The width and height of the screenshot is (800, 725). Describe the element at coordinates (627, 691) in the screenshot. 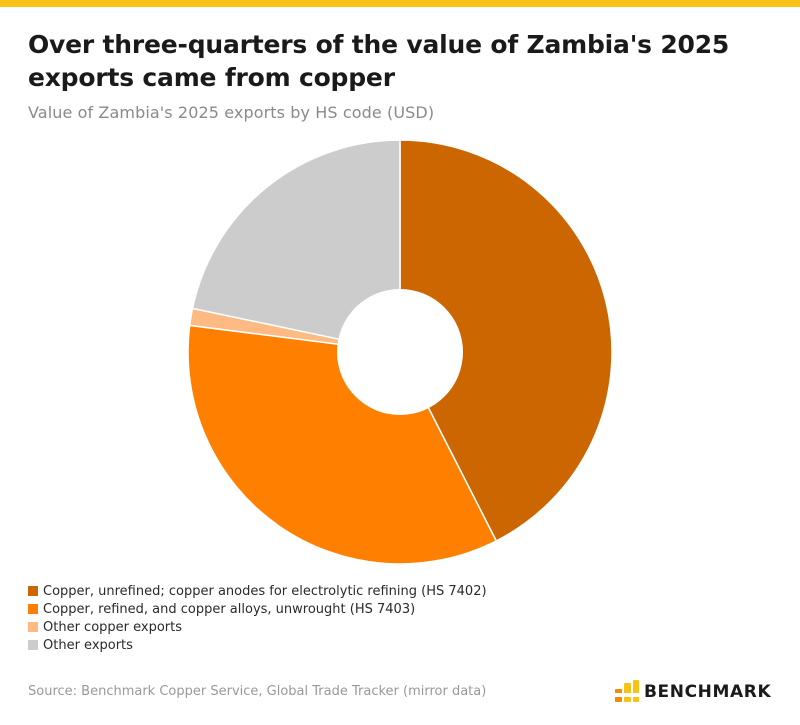

I see `benchmark-logo-icon` at that location.